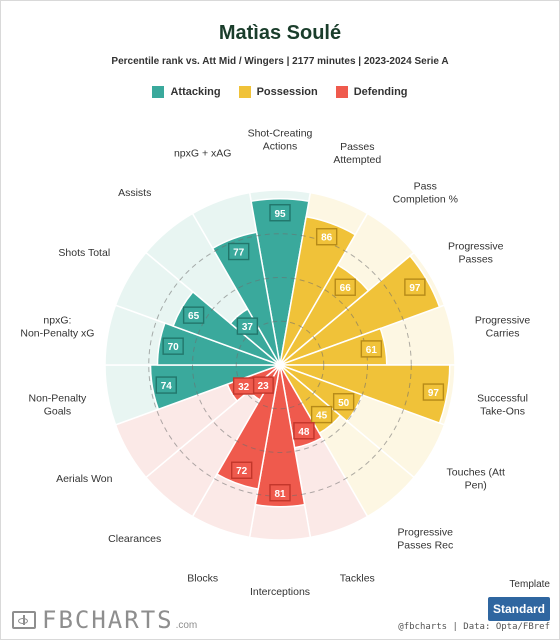 The image size is (560, 640). I want to click on value-box-aerials-won, so click(243, 386).